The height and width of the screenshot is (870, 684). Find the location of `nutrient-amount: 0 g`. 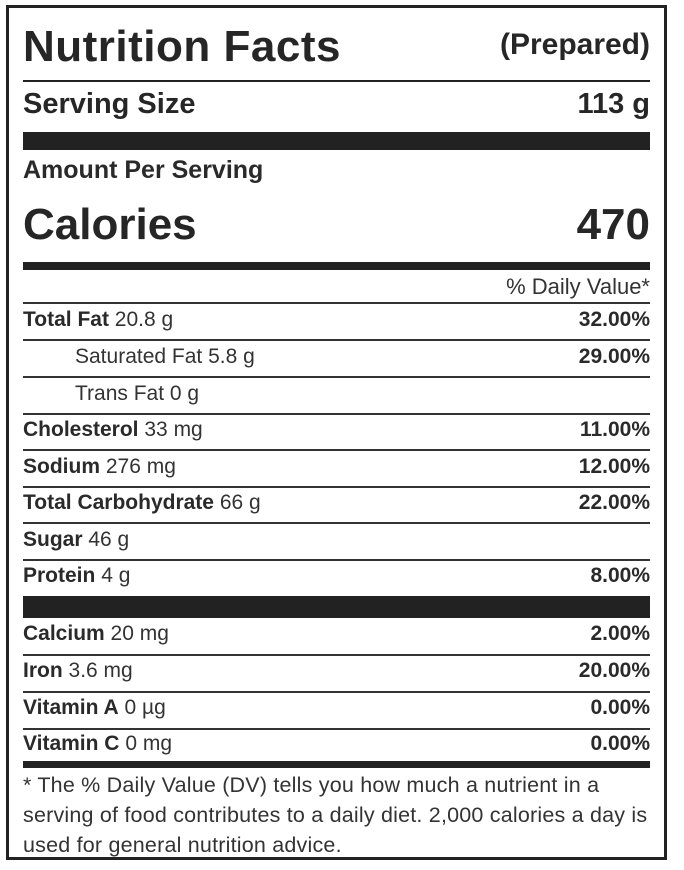

nutrient-amount: 0 g is located at coordinates (184, 393).